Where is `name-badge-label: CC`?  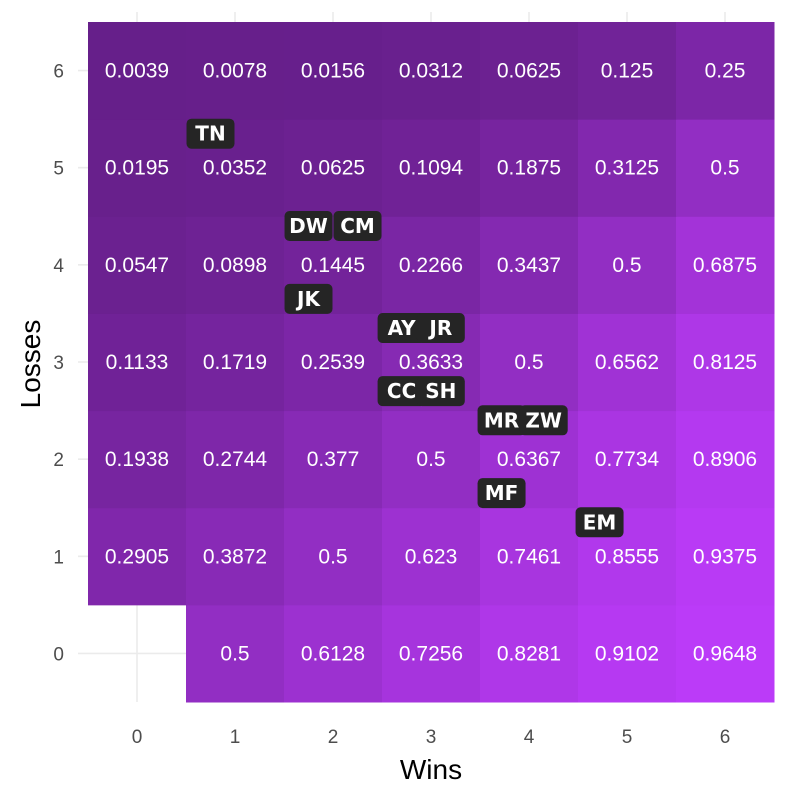
name-badge-label: CC is located at coordinates (401, 391).